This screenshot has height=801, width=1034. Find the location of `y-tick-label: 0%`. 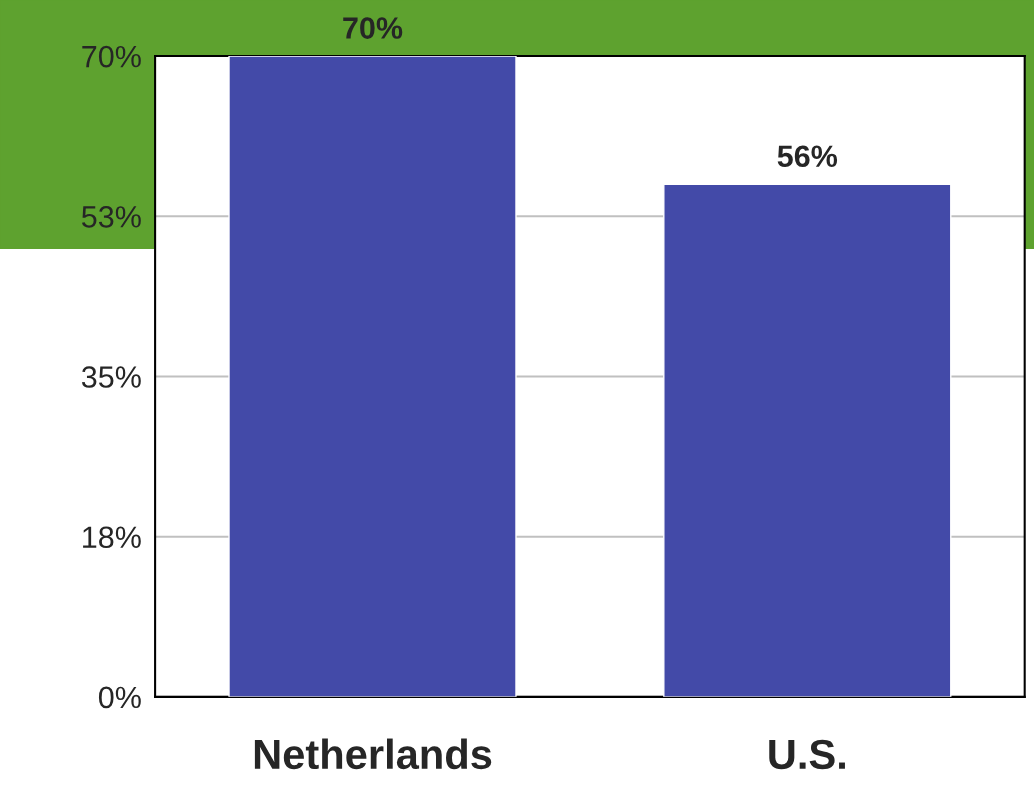

y-tick-label: 0% is located at coordinates (119, 697).